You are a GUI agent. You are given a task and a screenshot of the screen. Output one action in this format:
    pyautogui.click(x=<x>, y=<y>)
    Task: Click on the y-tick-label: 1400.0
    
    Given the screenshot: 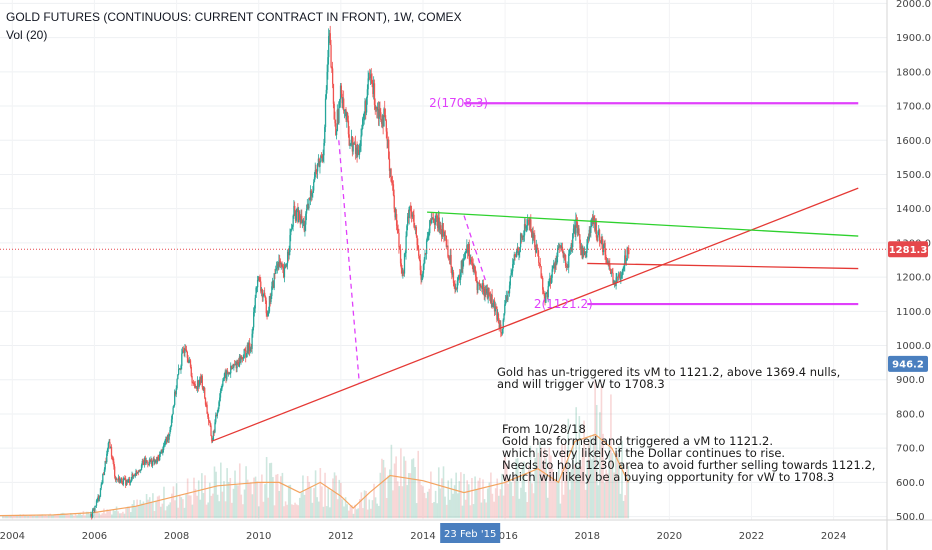 What is the action you would take?
    pyautogui.click(x=913, y=209)
    